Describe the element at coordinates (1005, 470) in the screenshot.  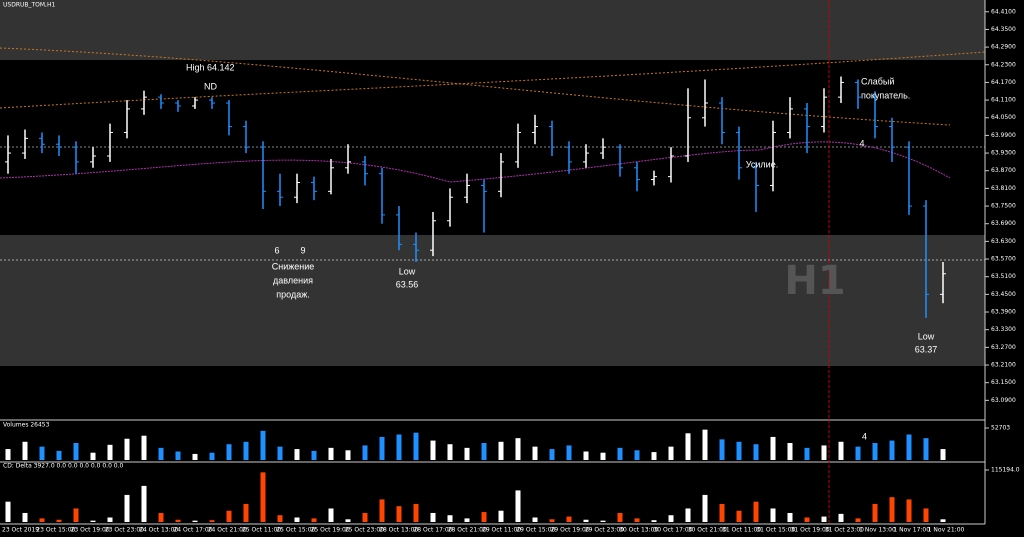
I see `y-tick-label: 115194.0` at that location.